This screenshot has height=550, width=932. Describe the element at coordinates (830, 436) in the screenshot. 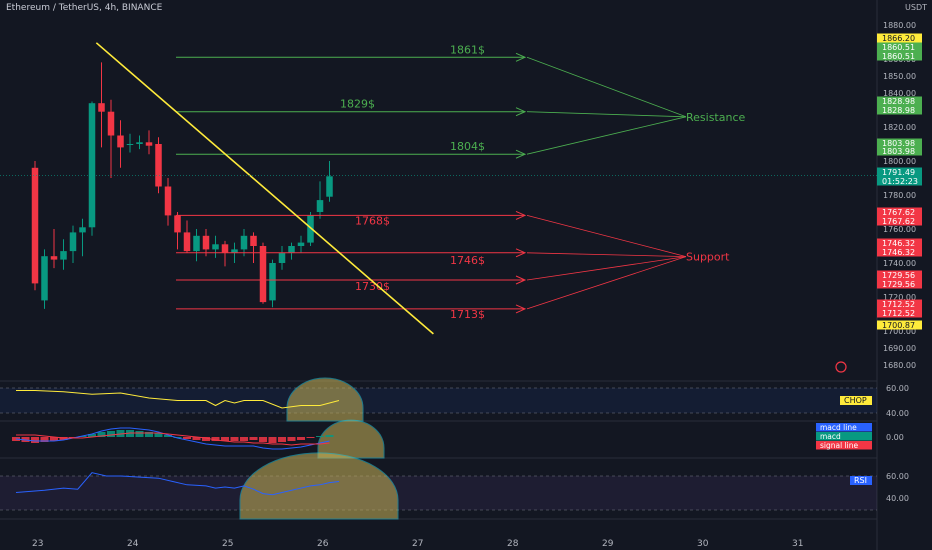

I see `macd-legend-label: macd` at that location.